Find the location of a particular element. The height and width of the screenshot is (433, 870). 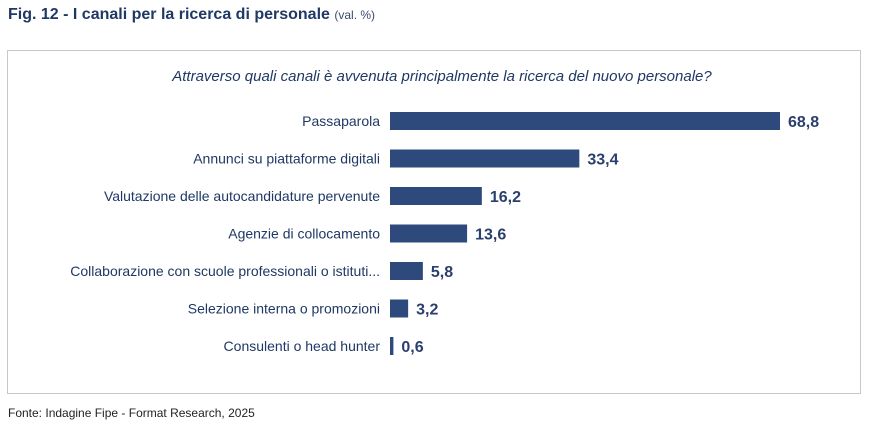

value-label: 5,8 is located at coordinates (442, 272).